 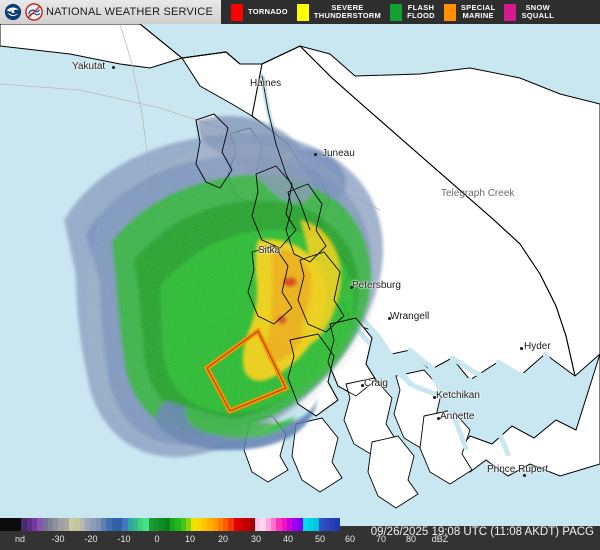 I want to click on alert-item: TORNADO, so click(x=259, y=12).